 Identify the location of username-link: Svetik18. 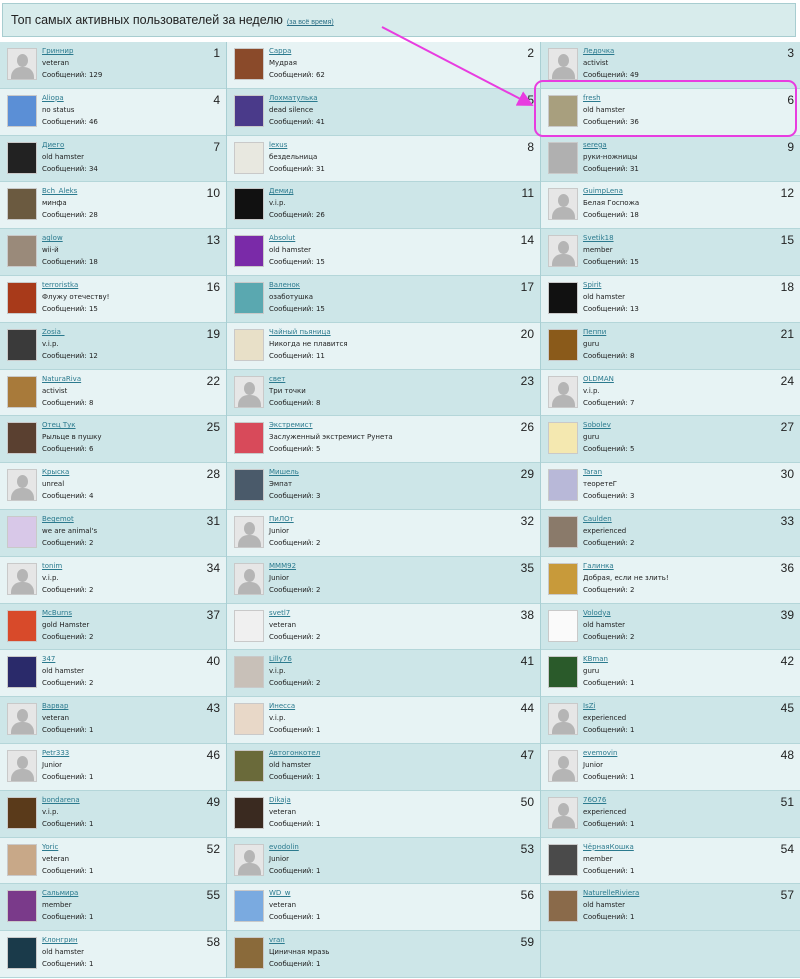
(598, 238).